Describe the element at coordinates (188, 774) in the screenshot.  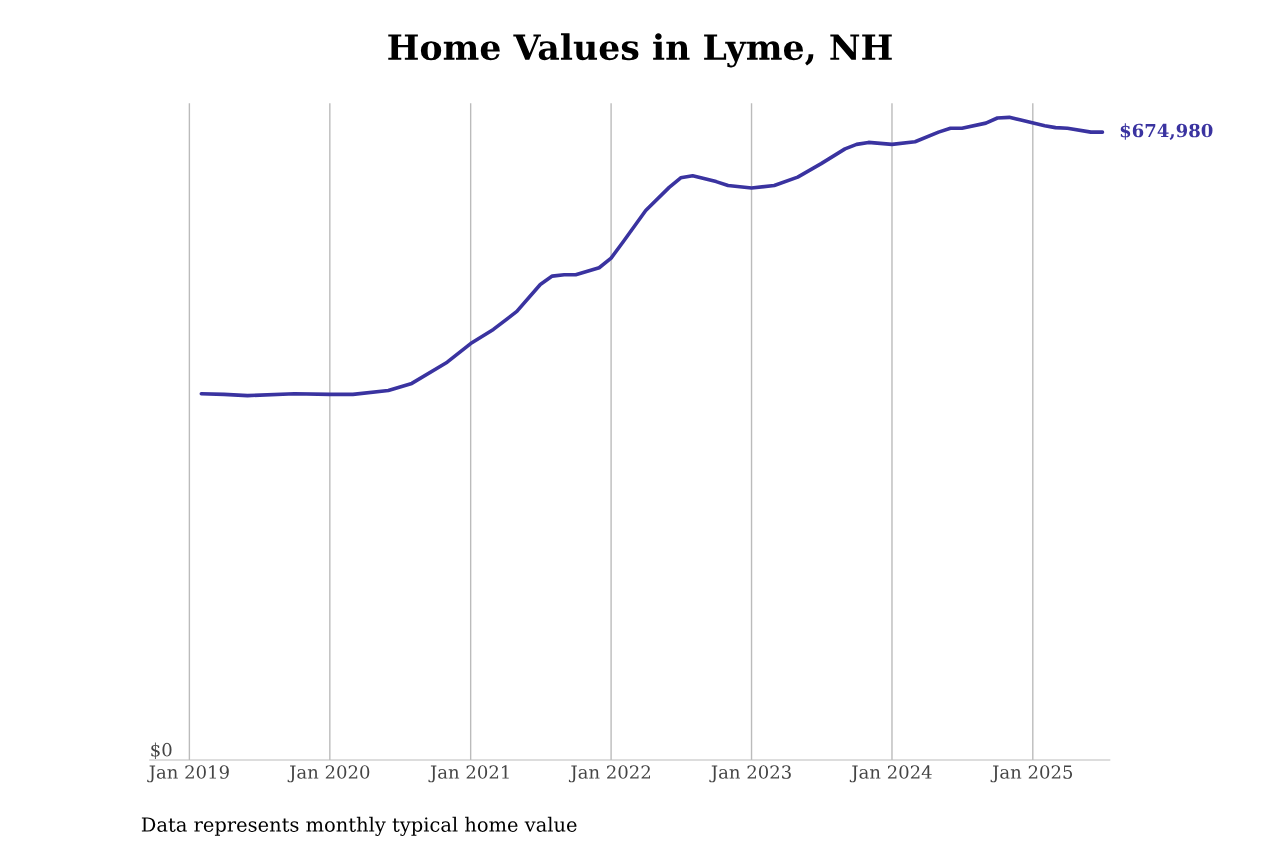
I see `x-tick-label: Jan 2019` at that location.